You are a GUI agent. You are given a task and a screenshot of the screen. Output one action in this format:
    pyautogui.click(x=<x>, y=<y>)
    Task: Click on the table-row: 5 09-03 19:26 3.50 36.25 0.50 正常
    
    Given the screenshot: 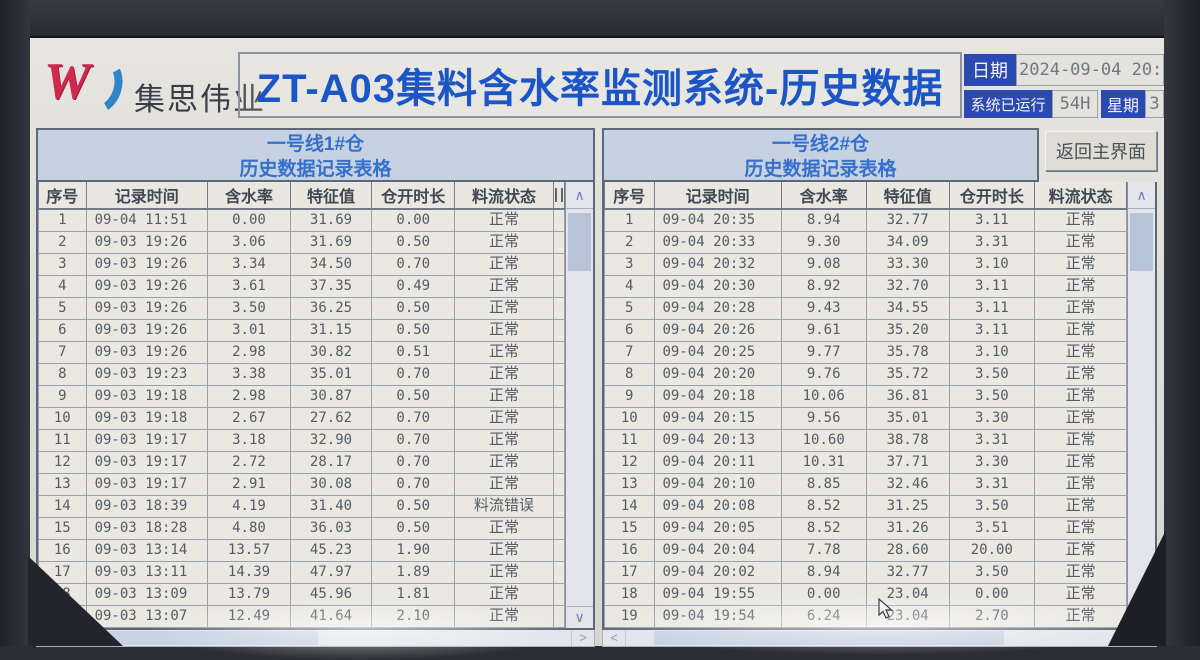 What is the action you would take?
    pyautogui.click(x=302, y=308)
    